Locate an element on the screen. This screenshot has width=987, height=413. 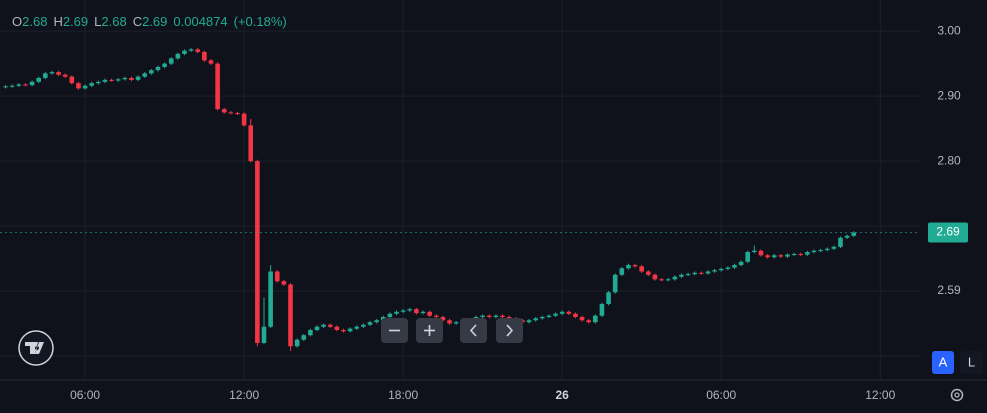
logo is located at coordinates (36, 348).